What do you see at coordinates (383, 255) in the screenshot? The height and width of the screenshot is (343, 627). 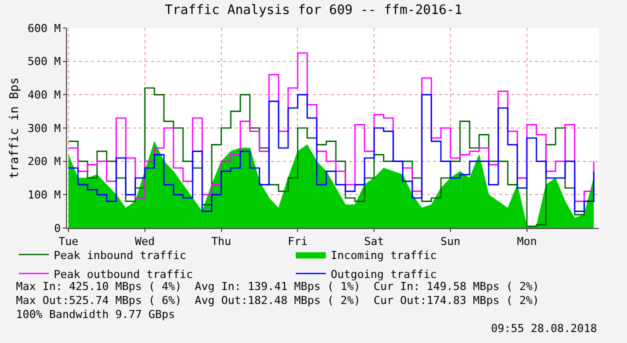 I see `legend-label: Incoming traffic` at bounding box center [383, 255].